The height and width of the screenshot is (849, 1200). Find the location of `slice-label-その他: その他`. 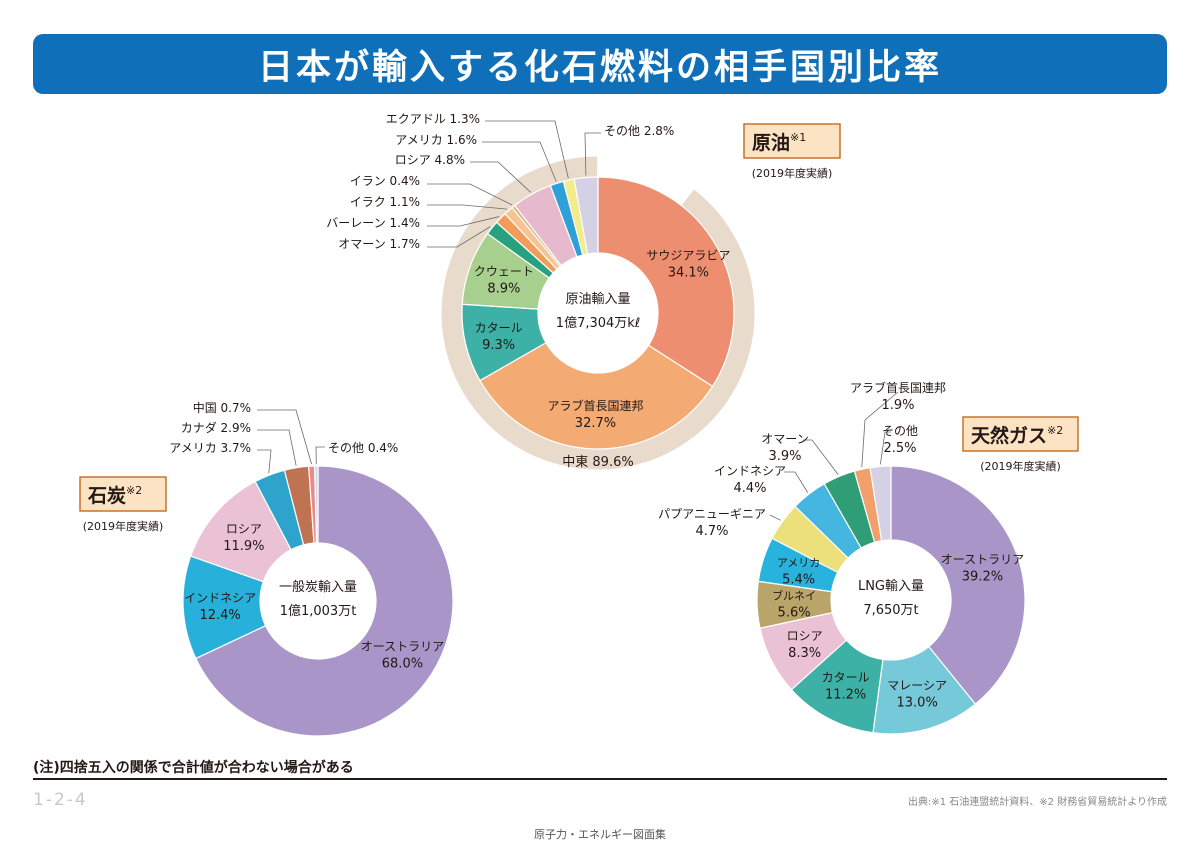

slice-label-その他: その他 is located at coordinates (900, 431).